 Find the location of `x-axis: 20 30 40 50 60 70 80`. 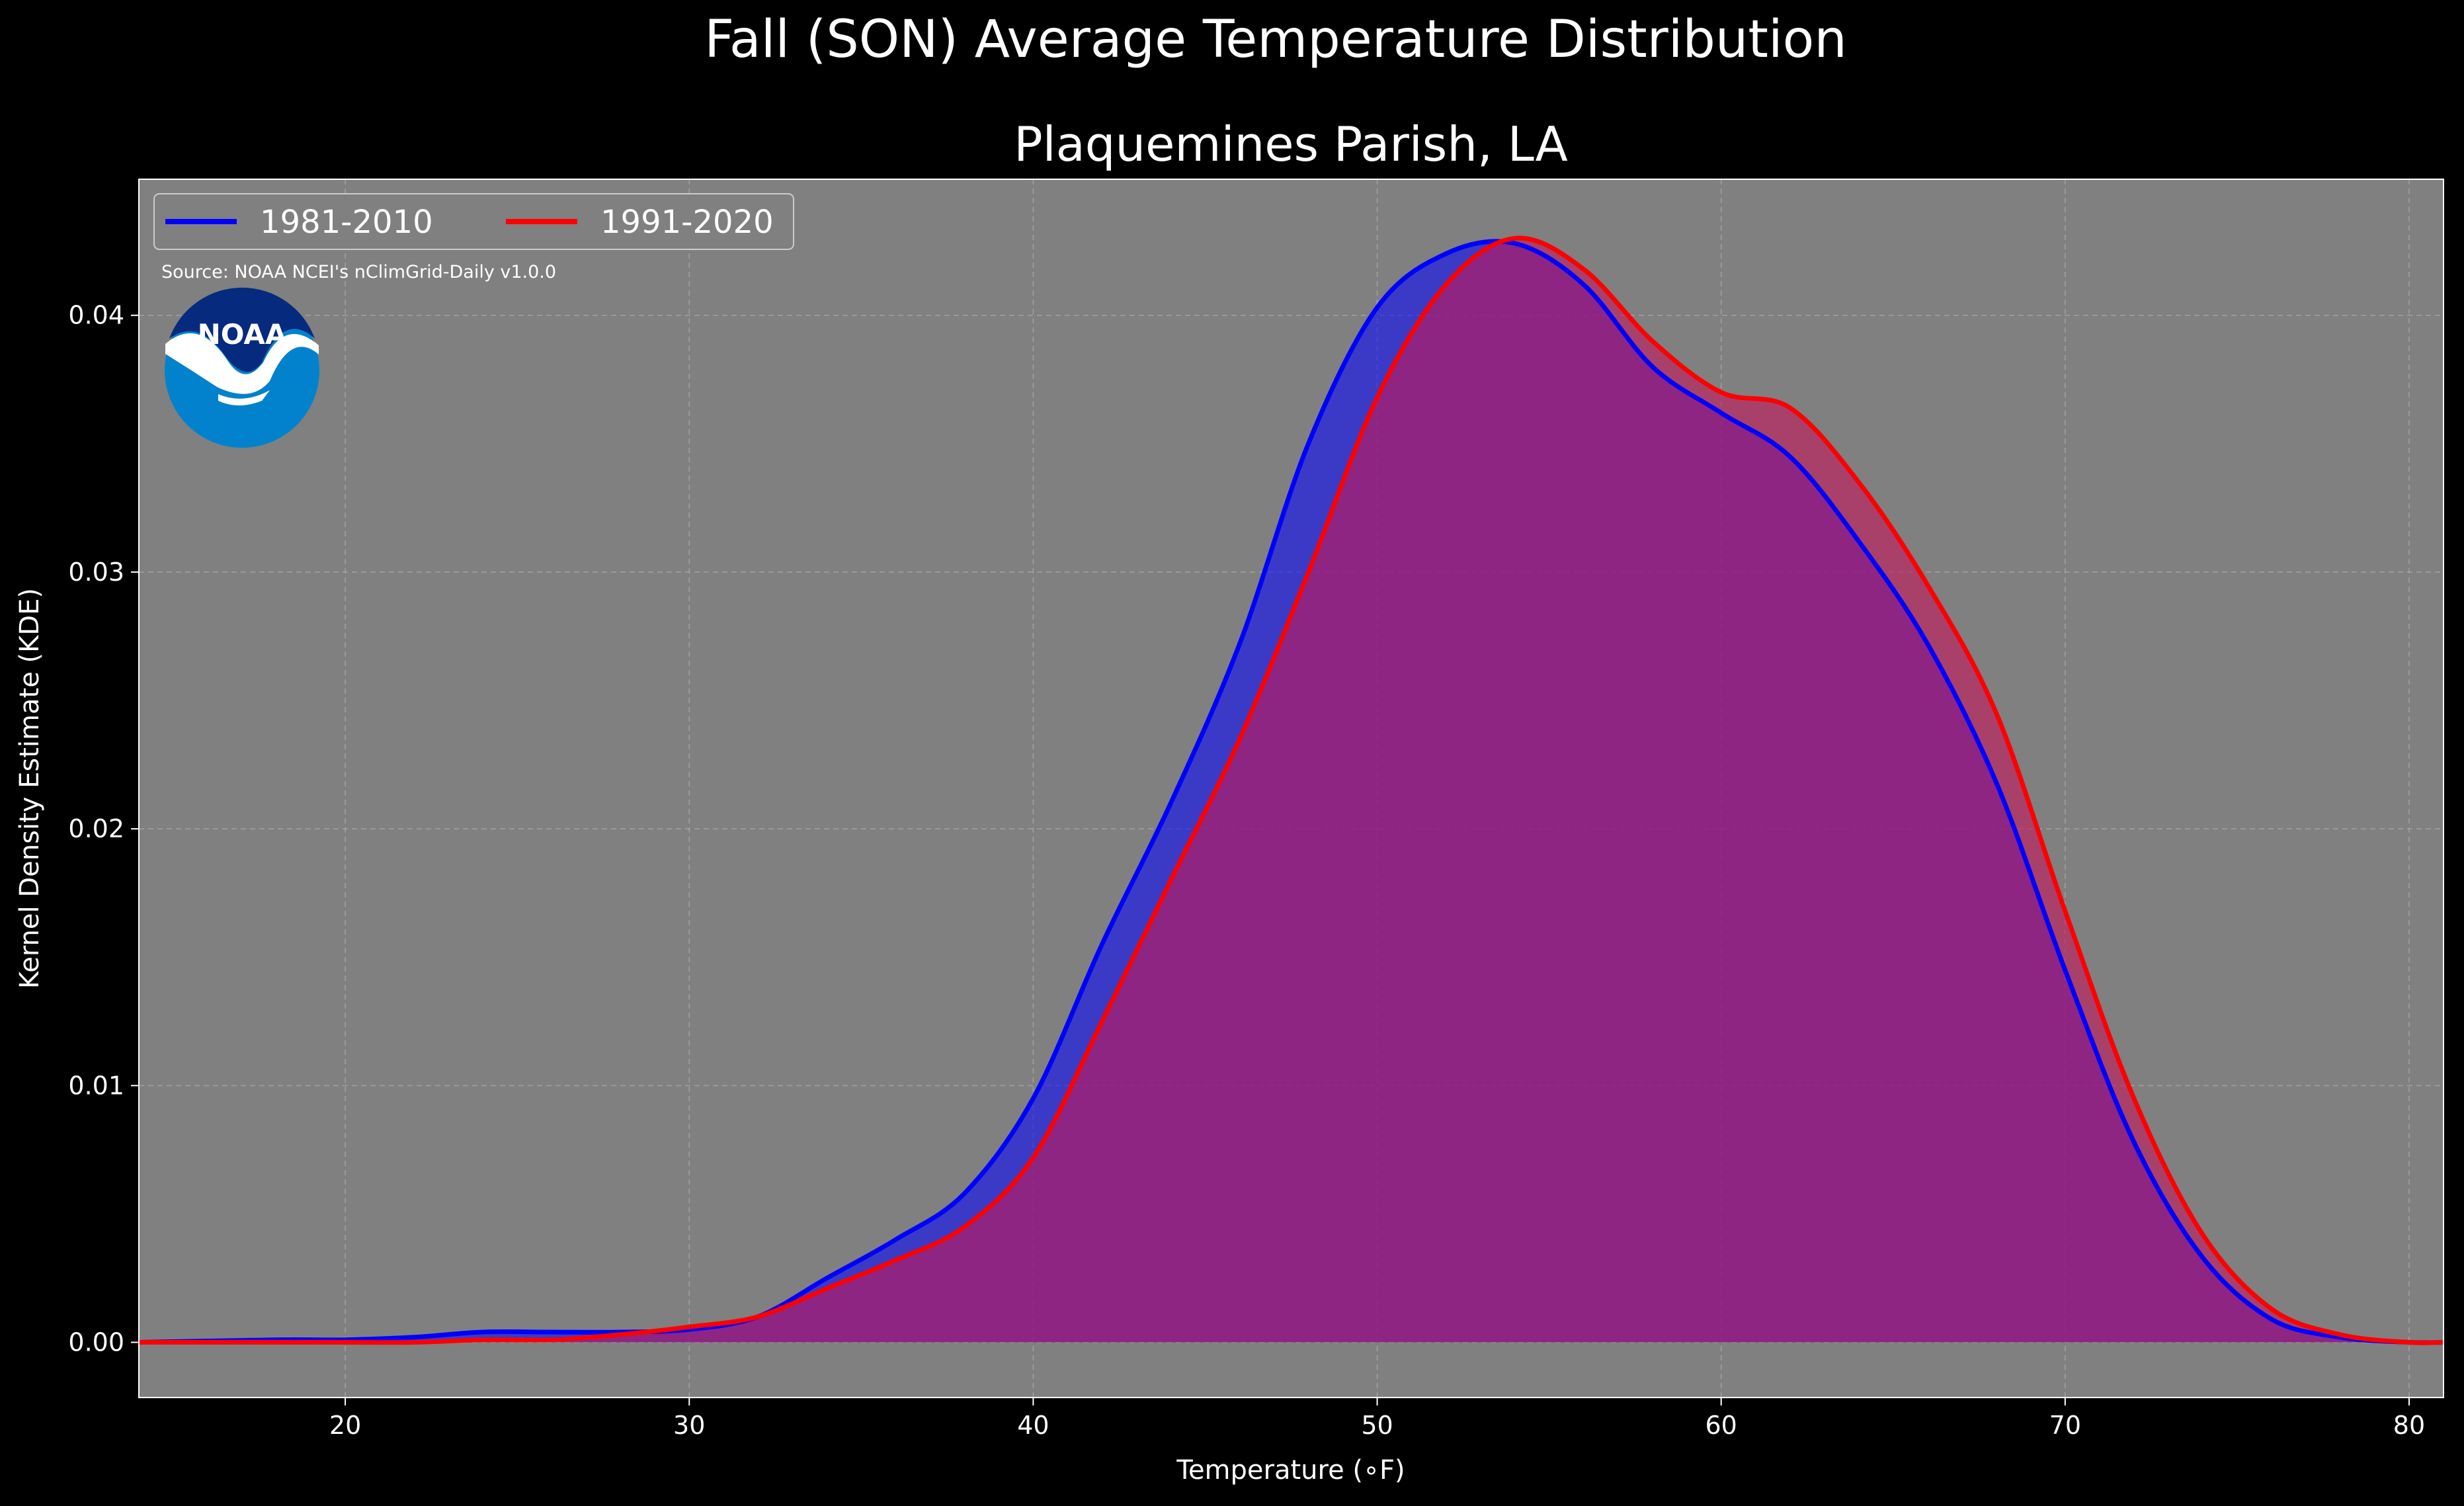

x-axis: 20 30 40 50 60 70 80 is located at coordinates (1377, 1419).